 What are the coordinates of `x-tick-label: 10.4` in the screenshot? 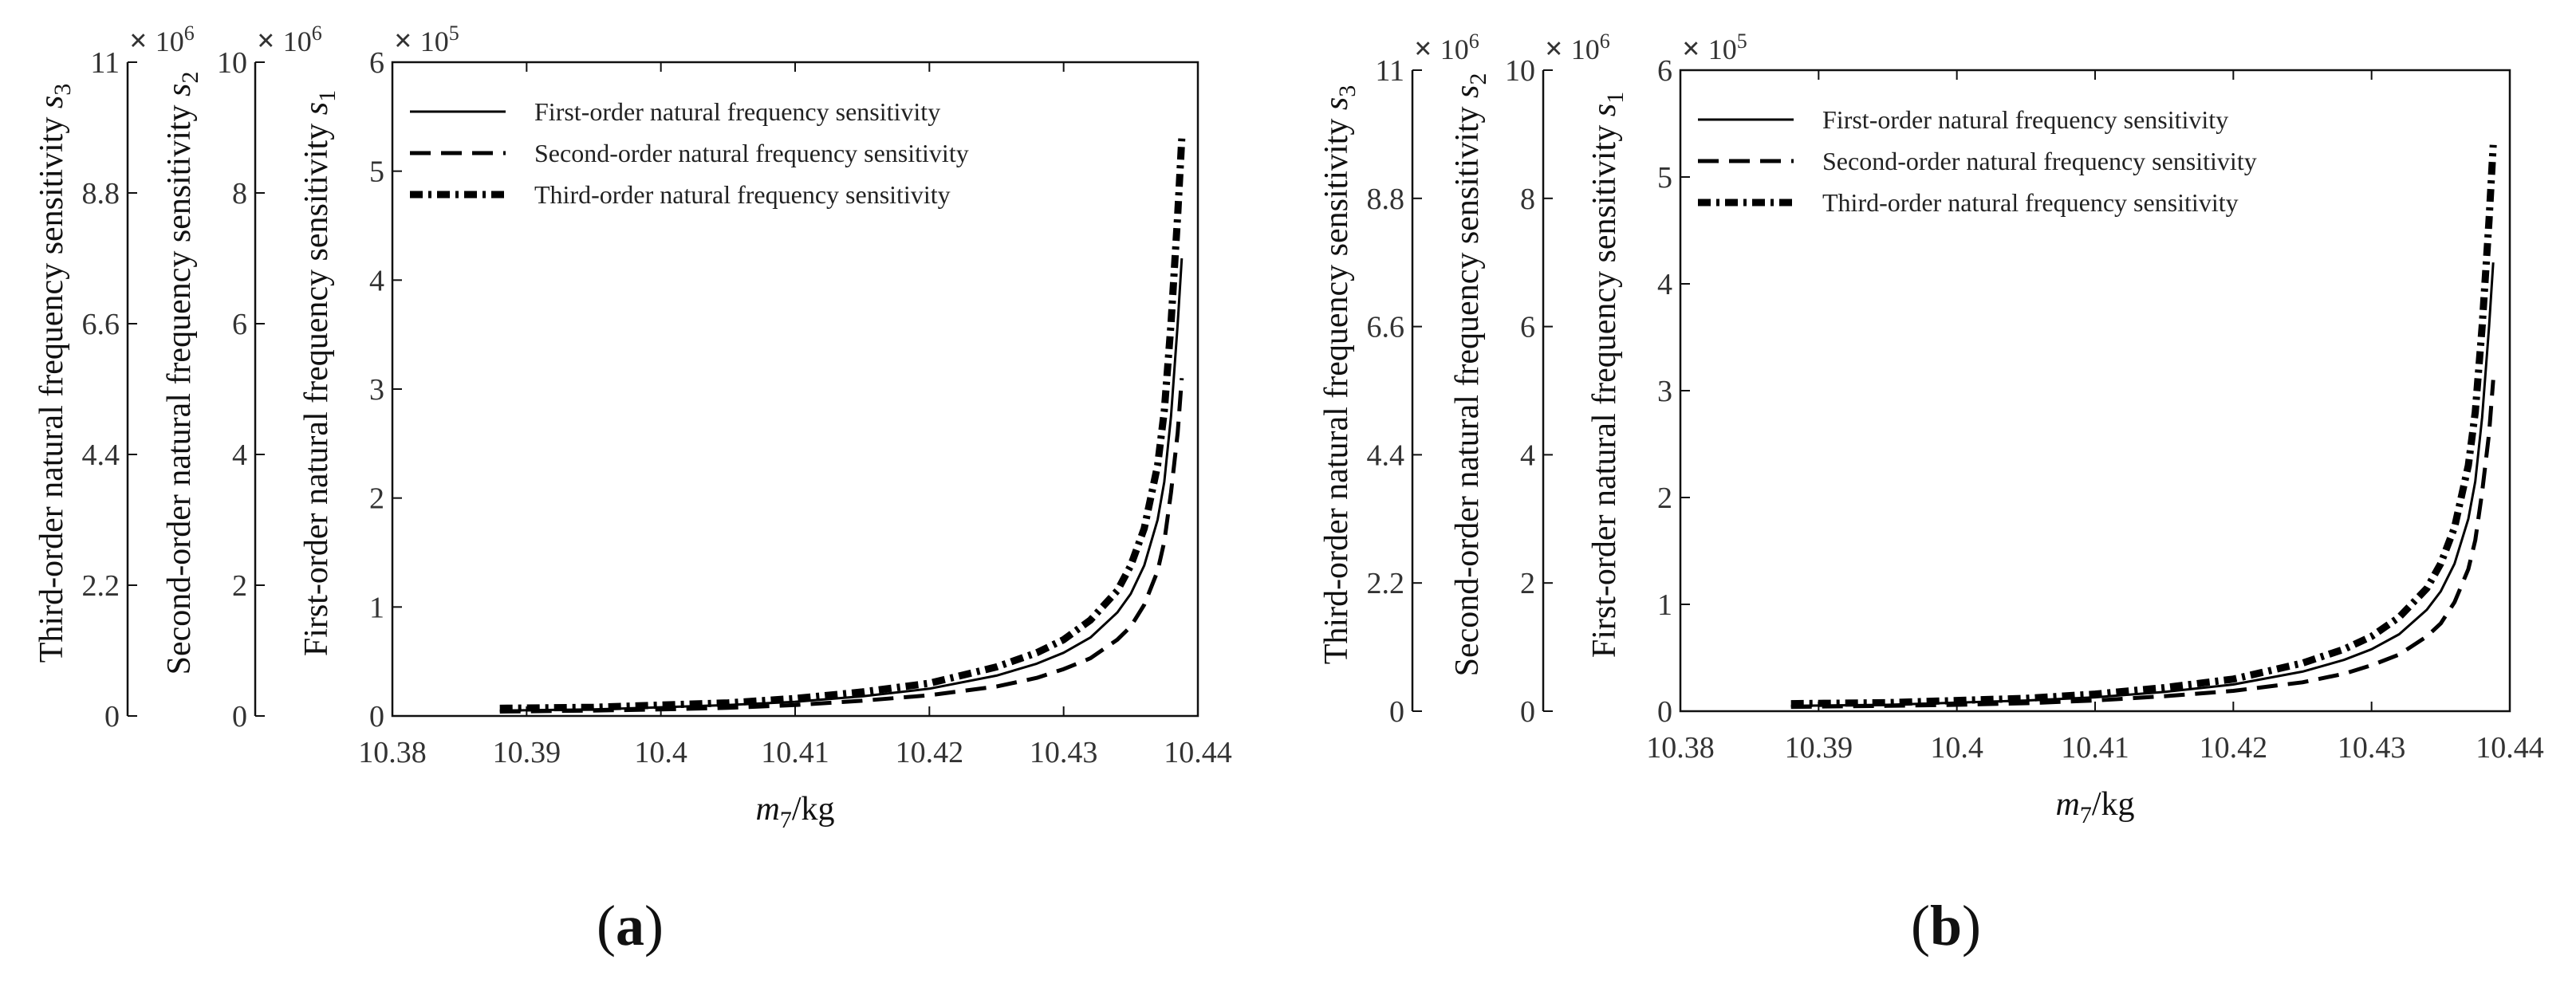 It's located at (1956, 748).